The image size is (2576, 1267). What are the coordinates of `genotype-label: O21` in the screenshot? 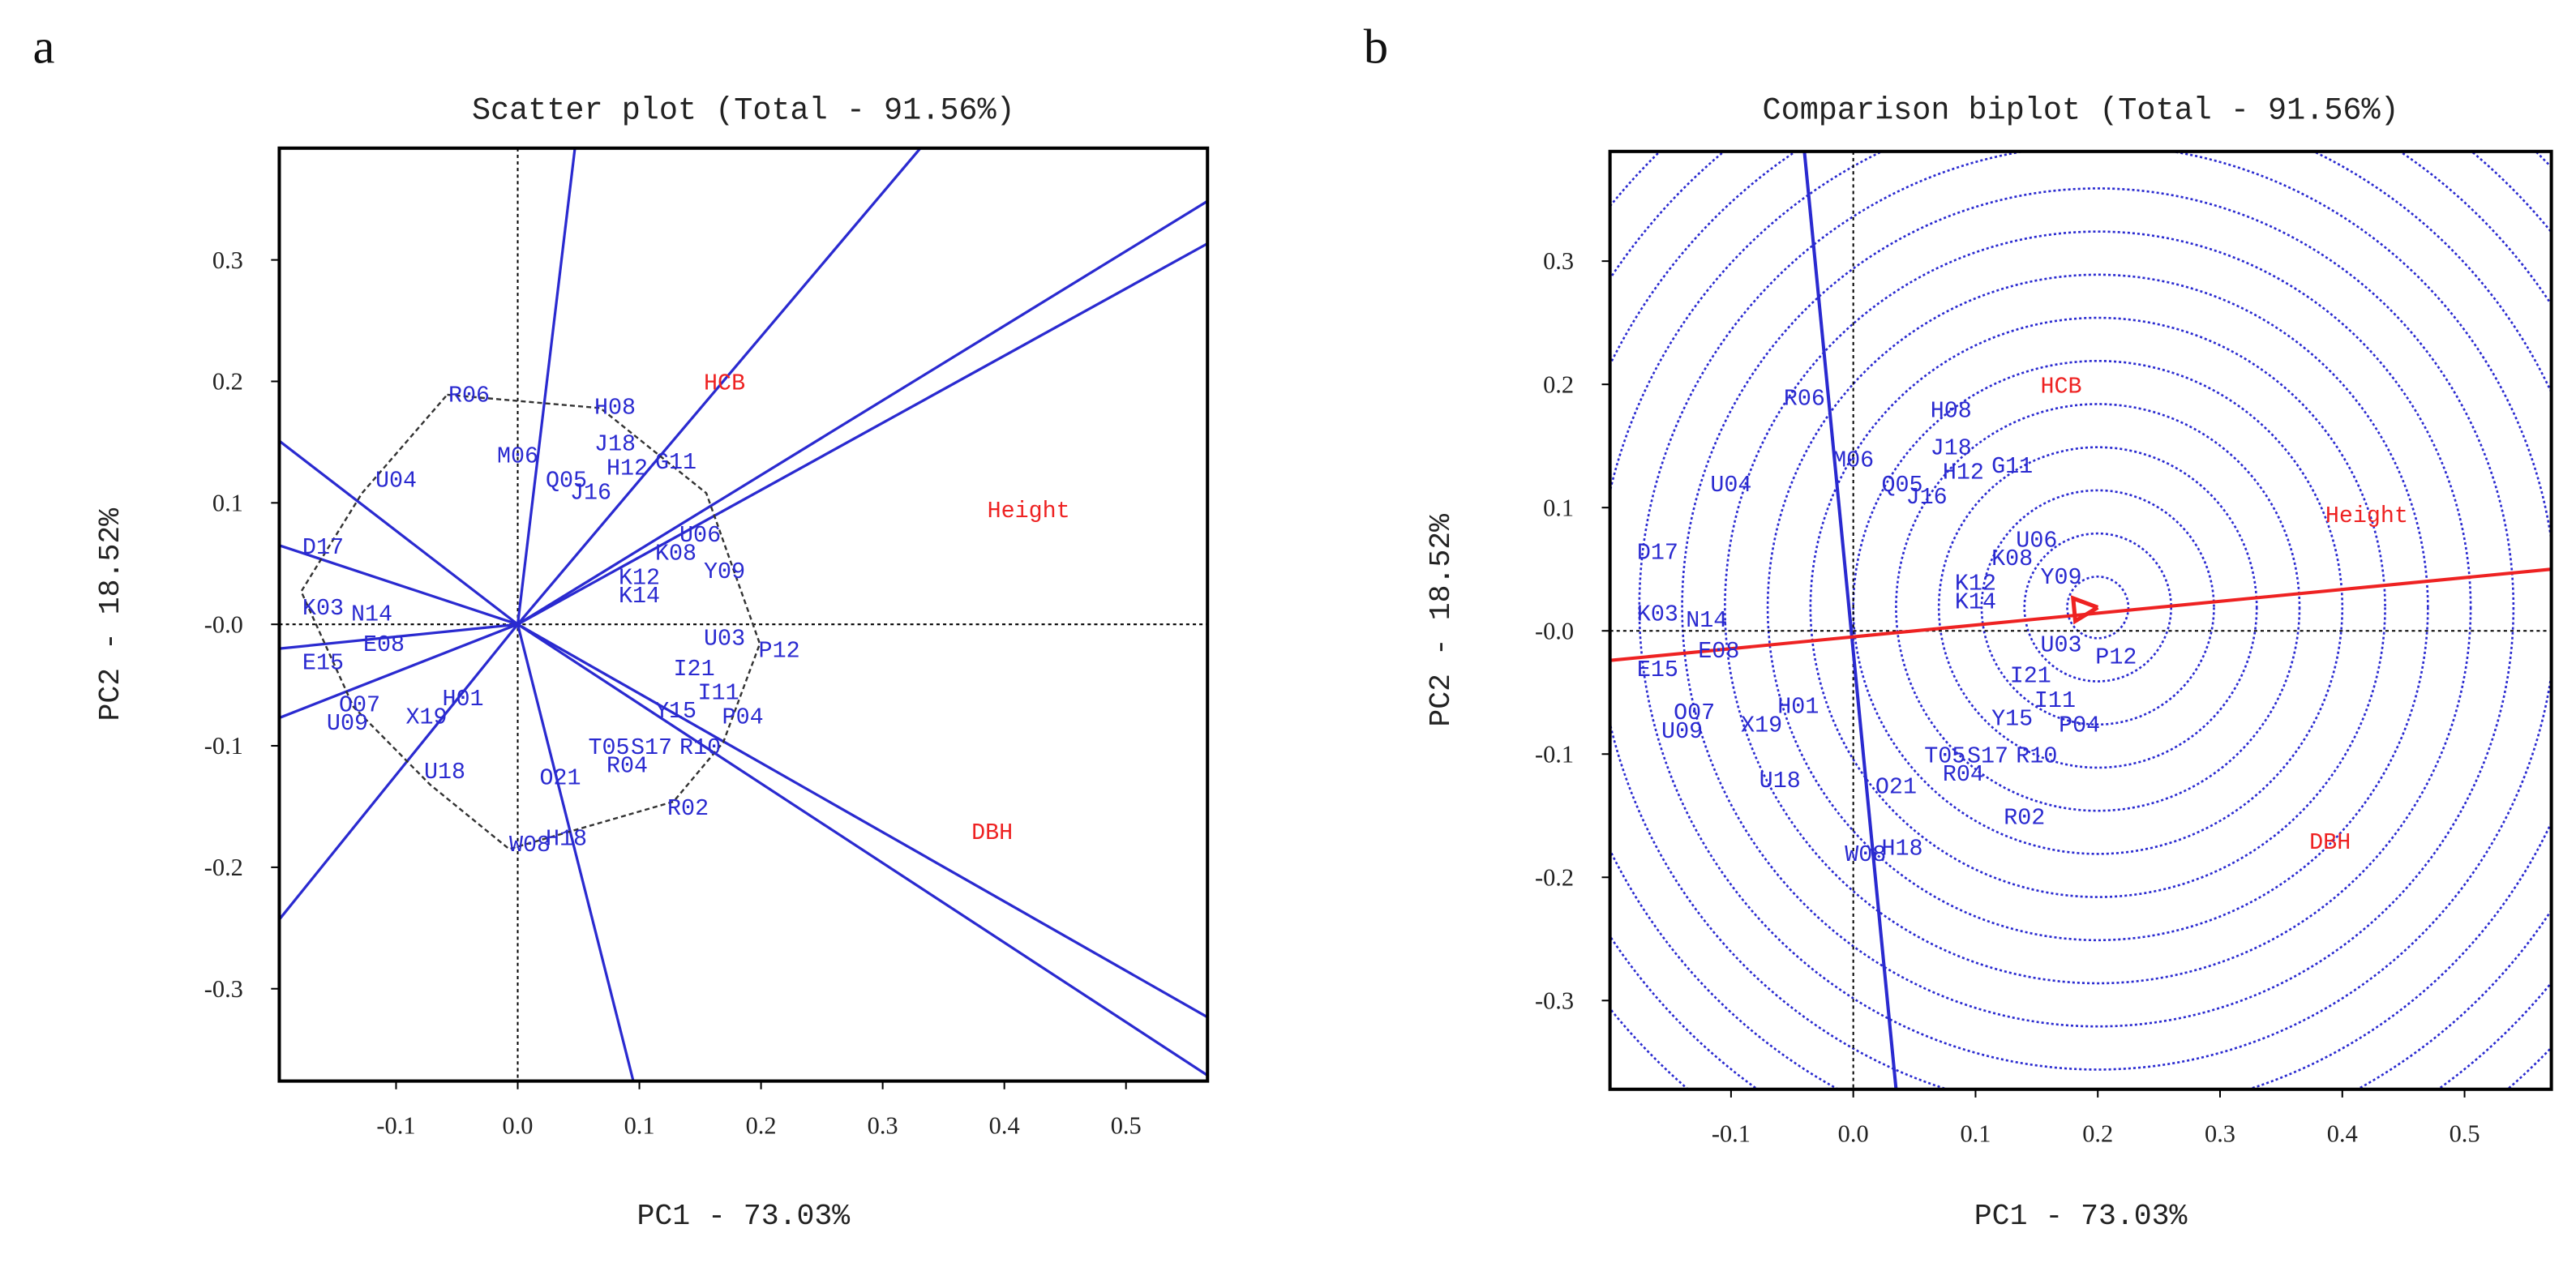 It's located at (1896, 786).